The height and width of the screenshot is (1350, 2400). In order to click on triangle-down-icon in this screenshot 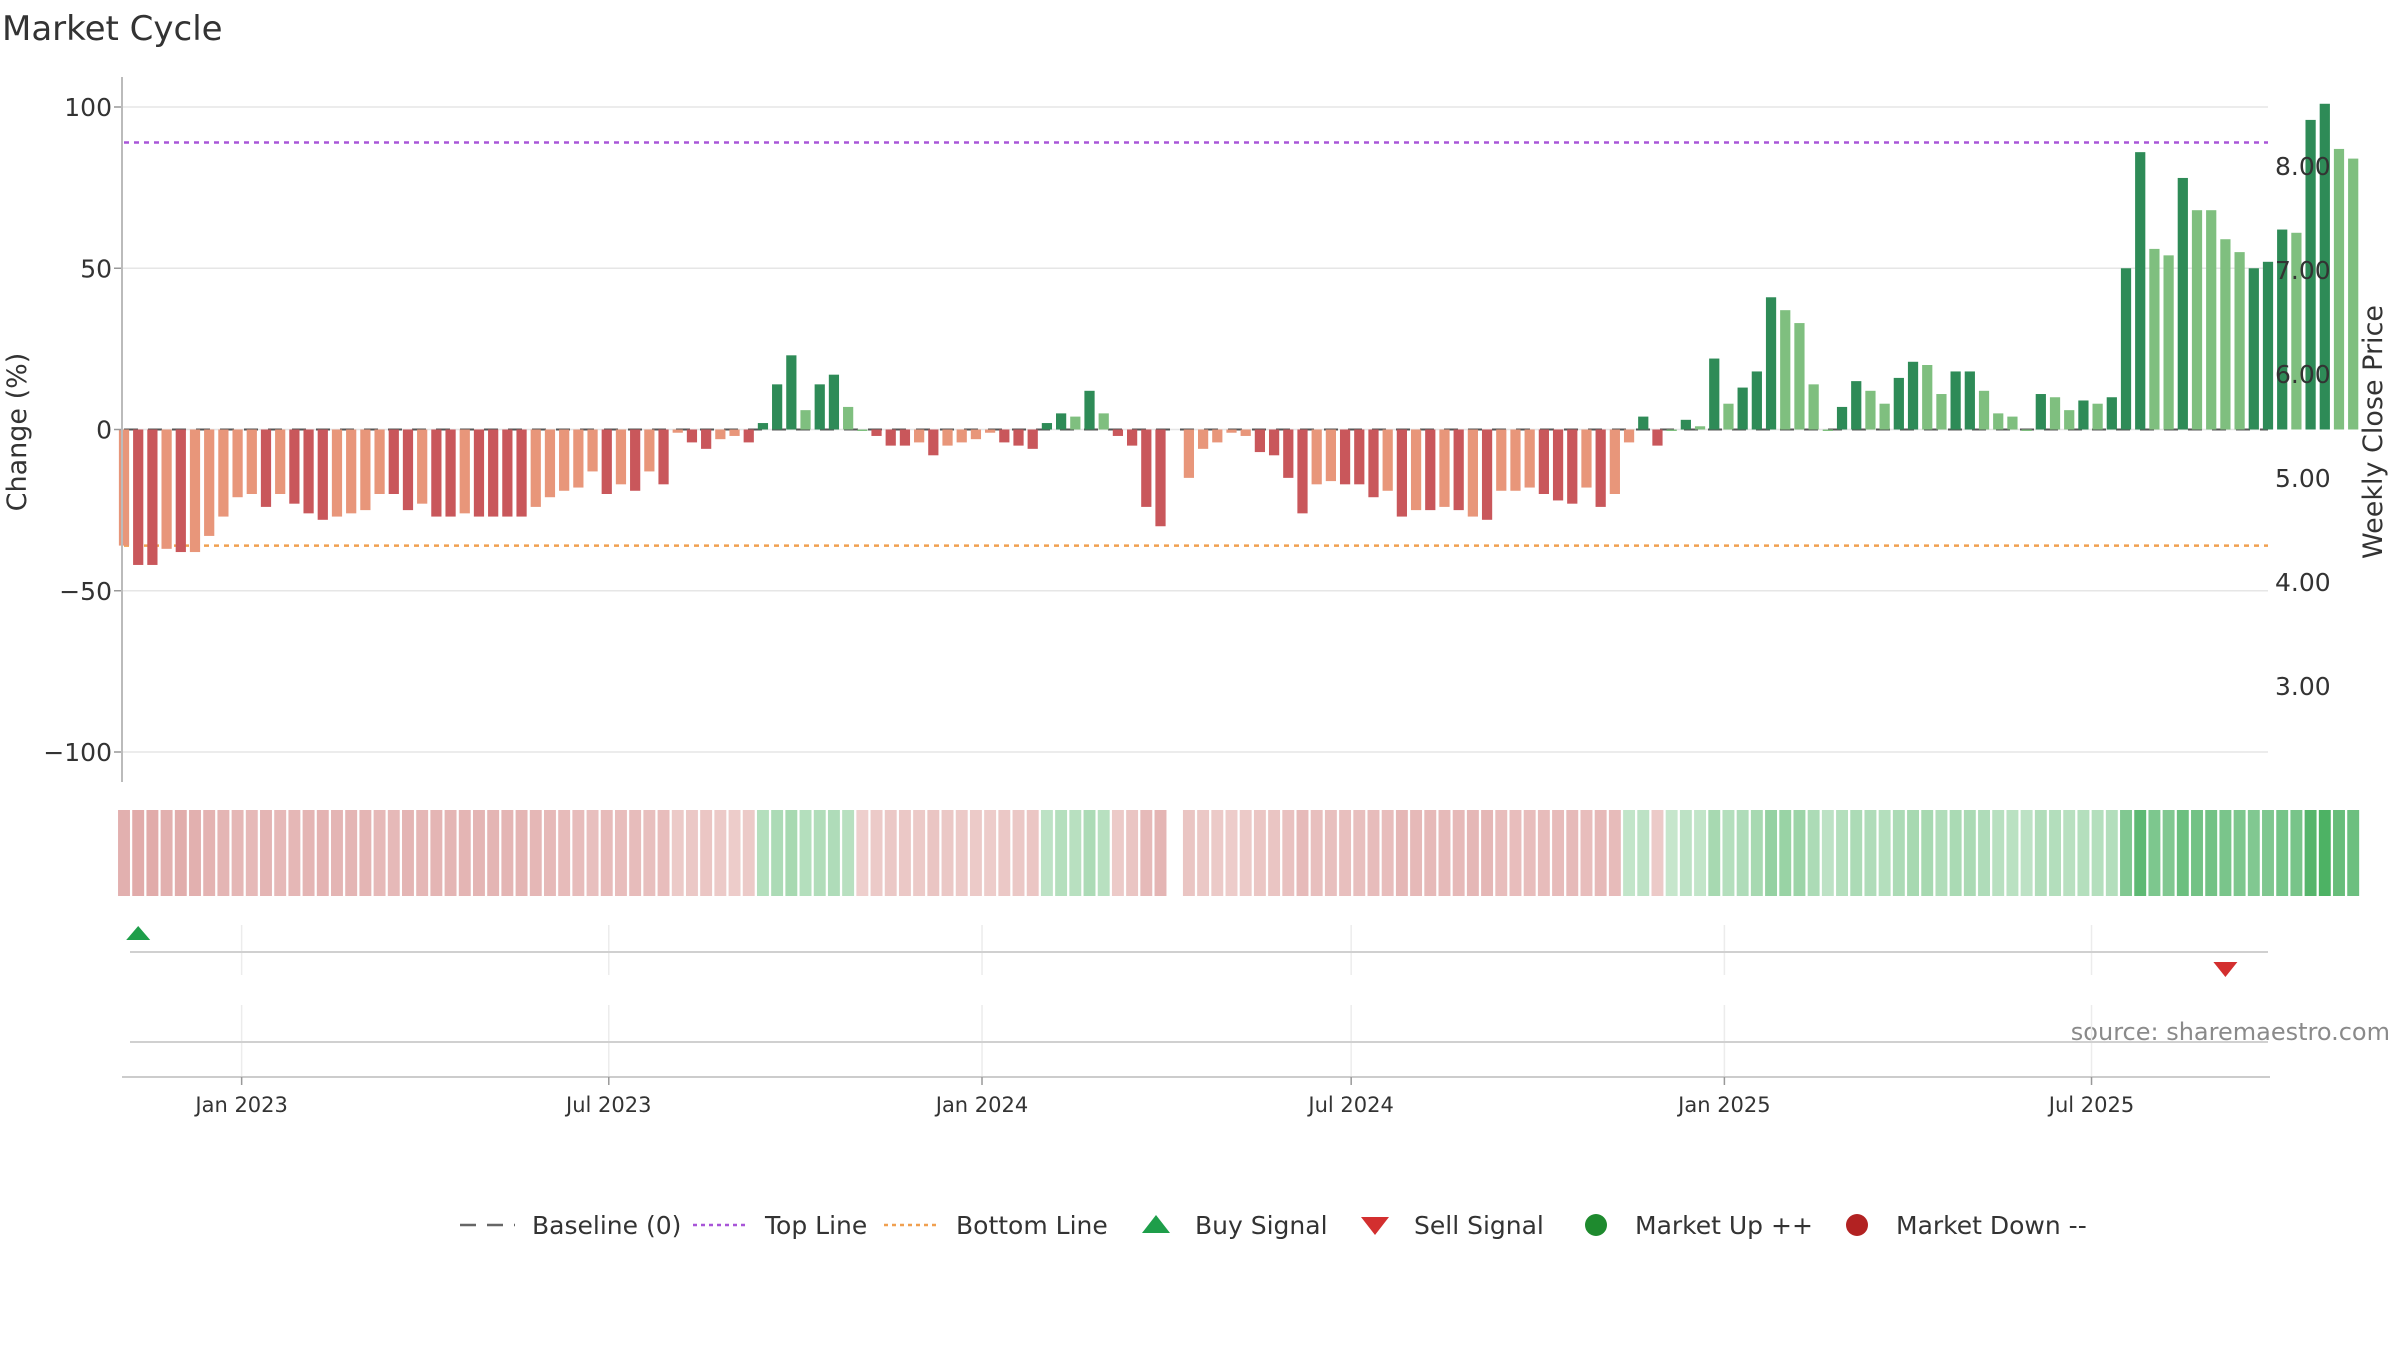, I will do `click(1375, 1226)`.